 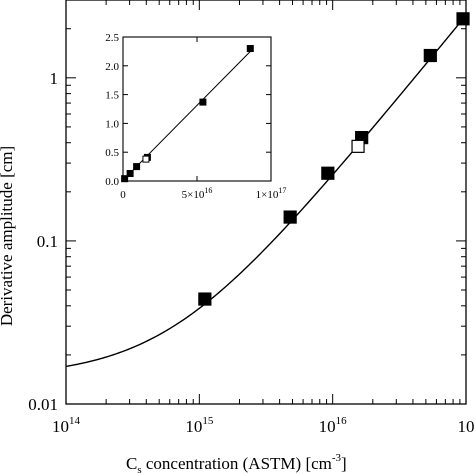 I want to click on inset-y-tick-label: 1.5, so click(x=112, y=96).